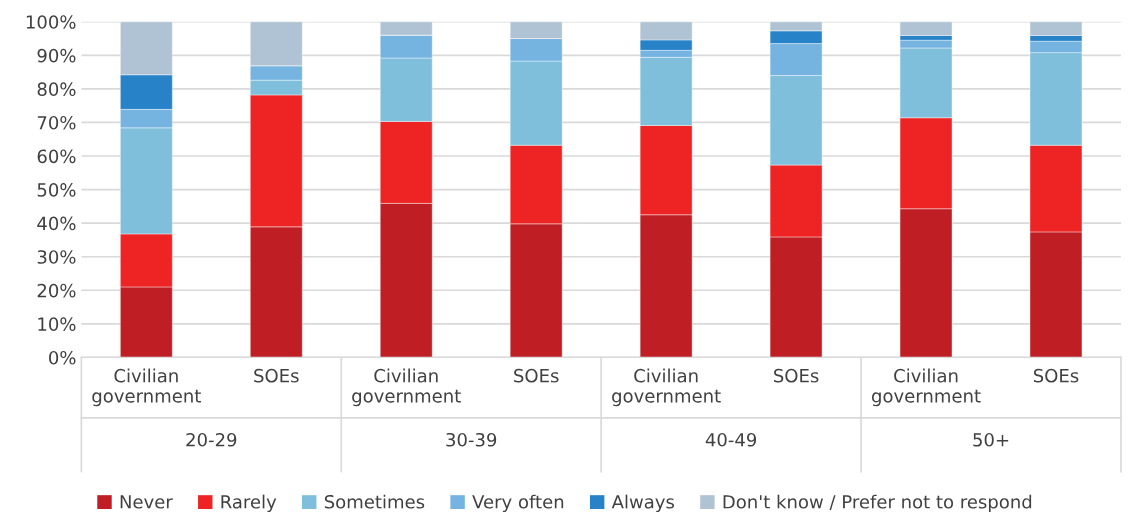 Image resolution: width=1130 pixels, height=518 pixels. What do you see at coordinates (57, 324) in the screenshot?
I see `y-tick-label: 10%` at bounding box center [57, 324].